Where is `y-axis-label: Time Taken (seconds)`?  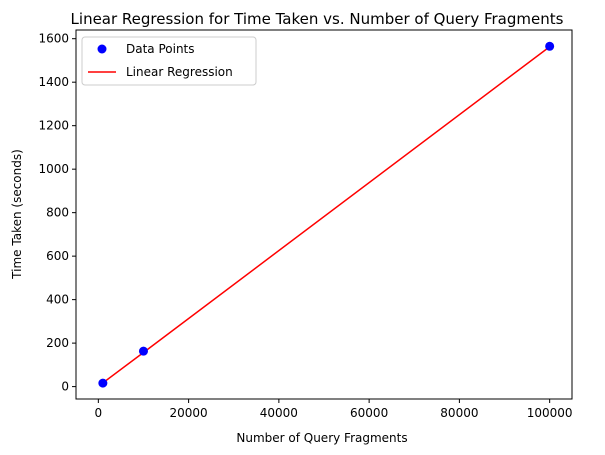 y-axis-label: Time Taken (seconds) is located at coordinates (17, 214).